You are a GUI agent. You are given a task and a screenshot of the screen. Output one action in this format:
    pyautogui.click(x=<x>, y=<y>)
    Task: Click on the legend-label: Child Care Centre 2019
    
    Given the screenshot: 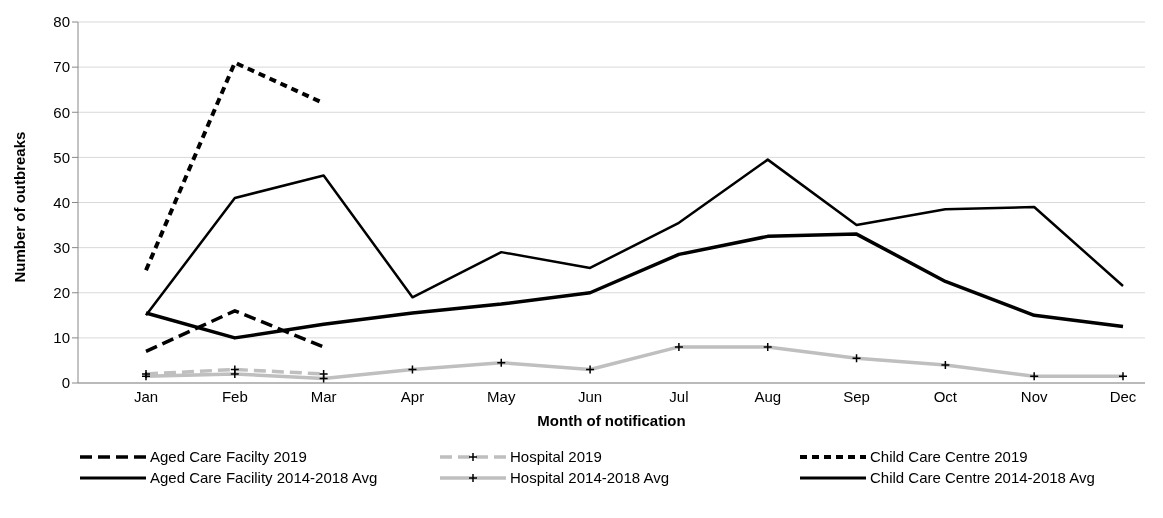 What is the action you would take?
    pyautogui.click(x=949, y=456)
    